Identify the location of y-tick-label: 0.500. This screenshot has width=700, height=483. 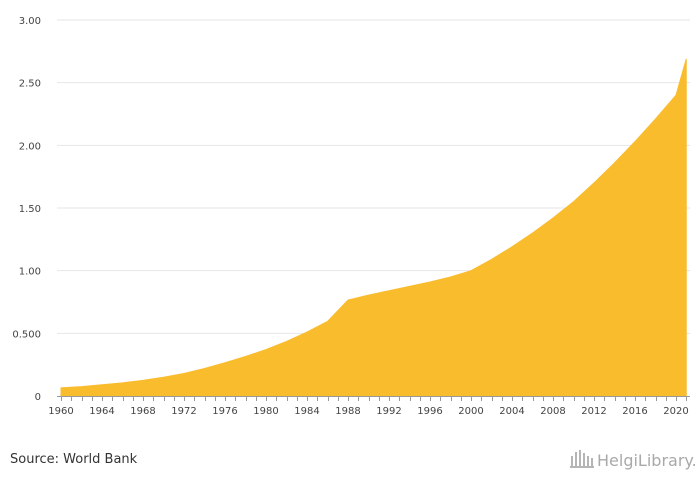
(26, 334).